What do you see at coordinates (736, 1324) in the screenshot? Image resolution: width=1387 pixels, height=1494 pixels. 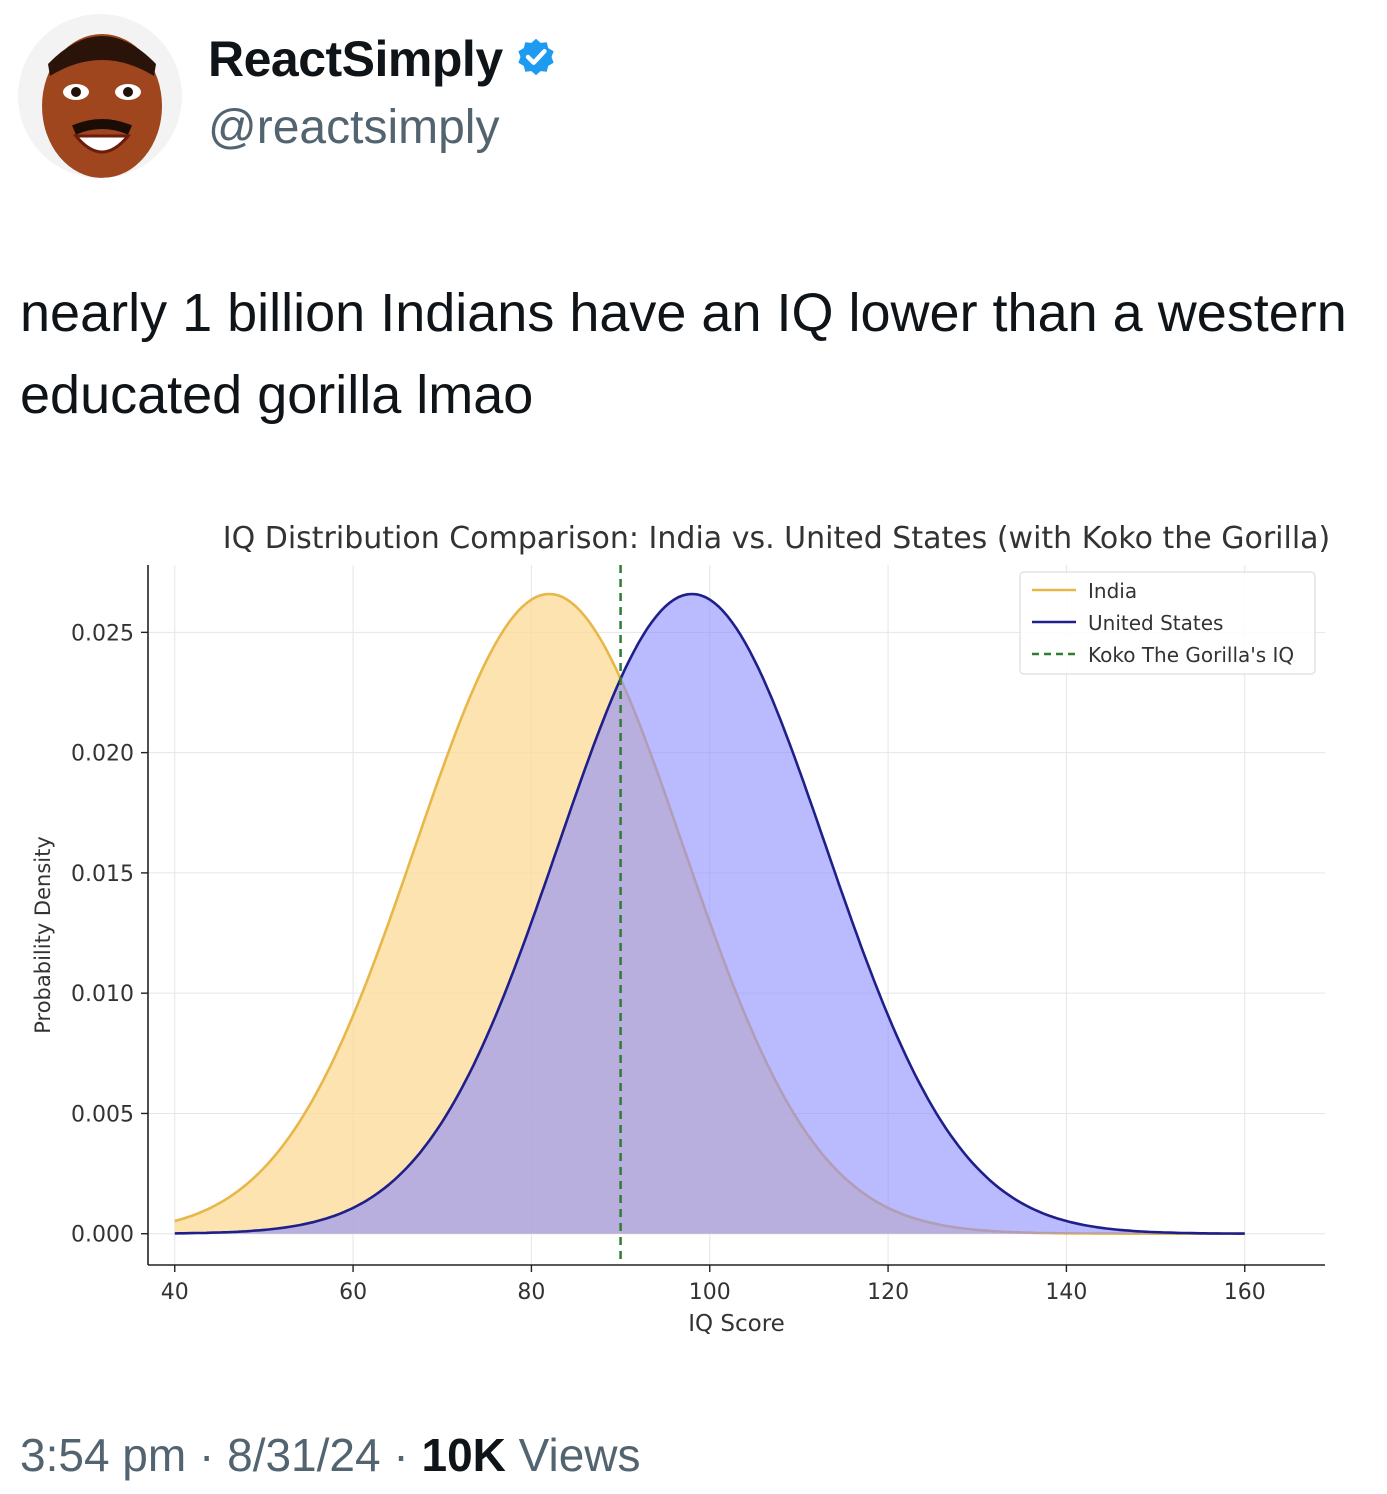 I see `x-axis-label: IQ Score` at bounding box center [736, 1324].